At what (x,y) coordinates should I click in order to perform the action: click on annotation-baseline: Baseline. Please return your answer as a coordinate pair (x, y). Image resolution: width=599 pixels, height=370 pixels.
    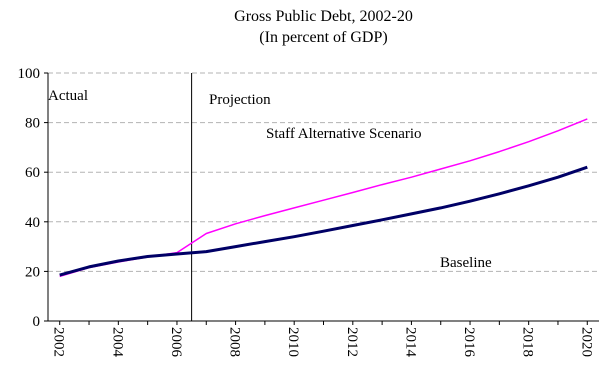
    Looking at the image, I should click on (466, 263).